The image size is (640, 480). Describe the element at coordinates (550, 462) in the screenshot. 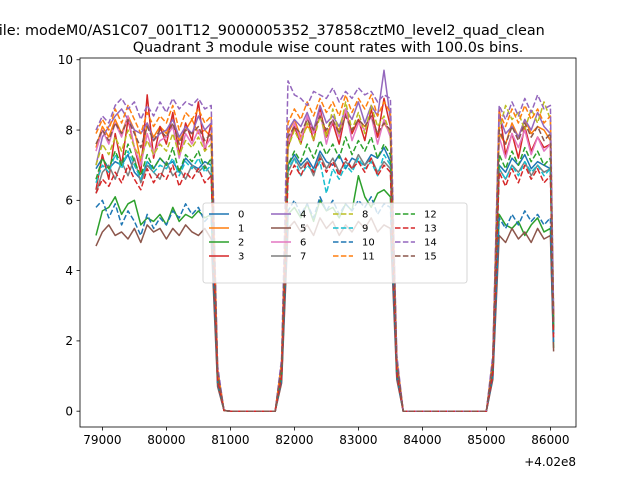

I see `x-offset-label: +4.02e8` at that location.